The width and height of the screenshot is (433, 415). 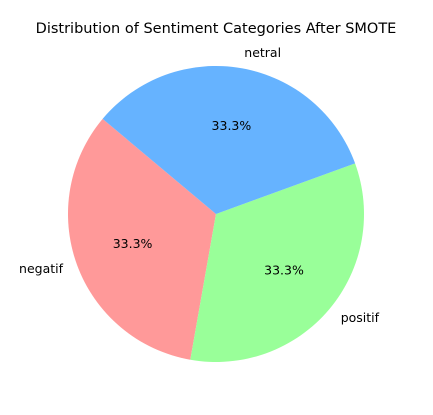 I want to click on slice-pct-negatif: 33.3%, so click(x=133, y=243).